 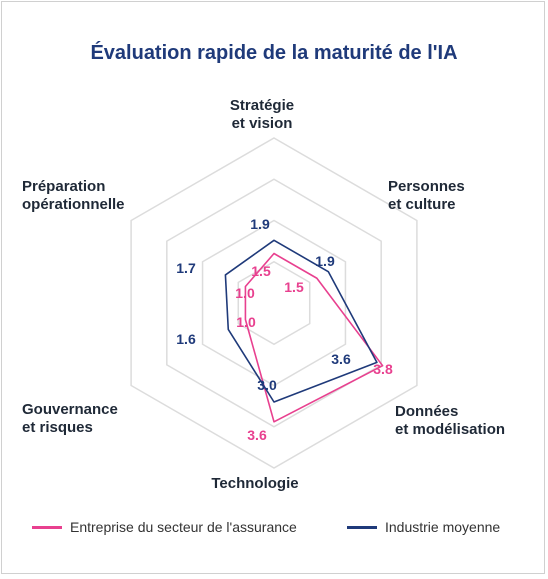 What do you see at coordinates (325, 261) in the screenshot?
I see `value-label-s1-1: 1.9` at bounding box center [325, 261].